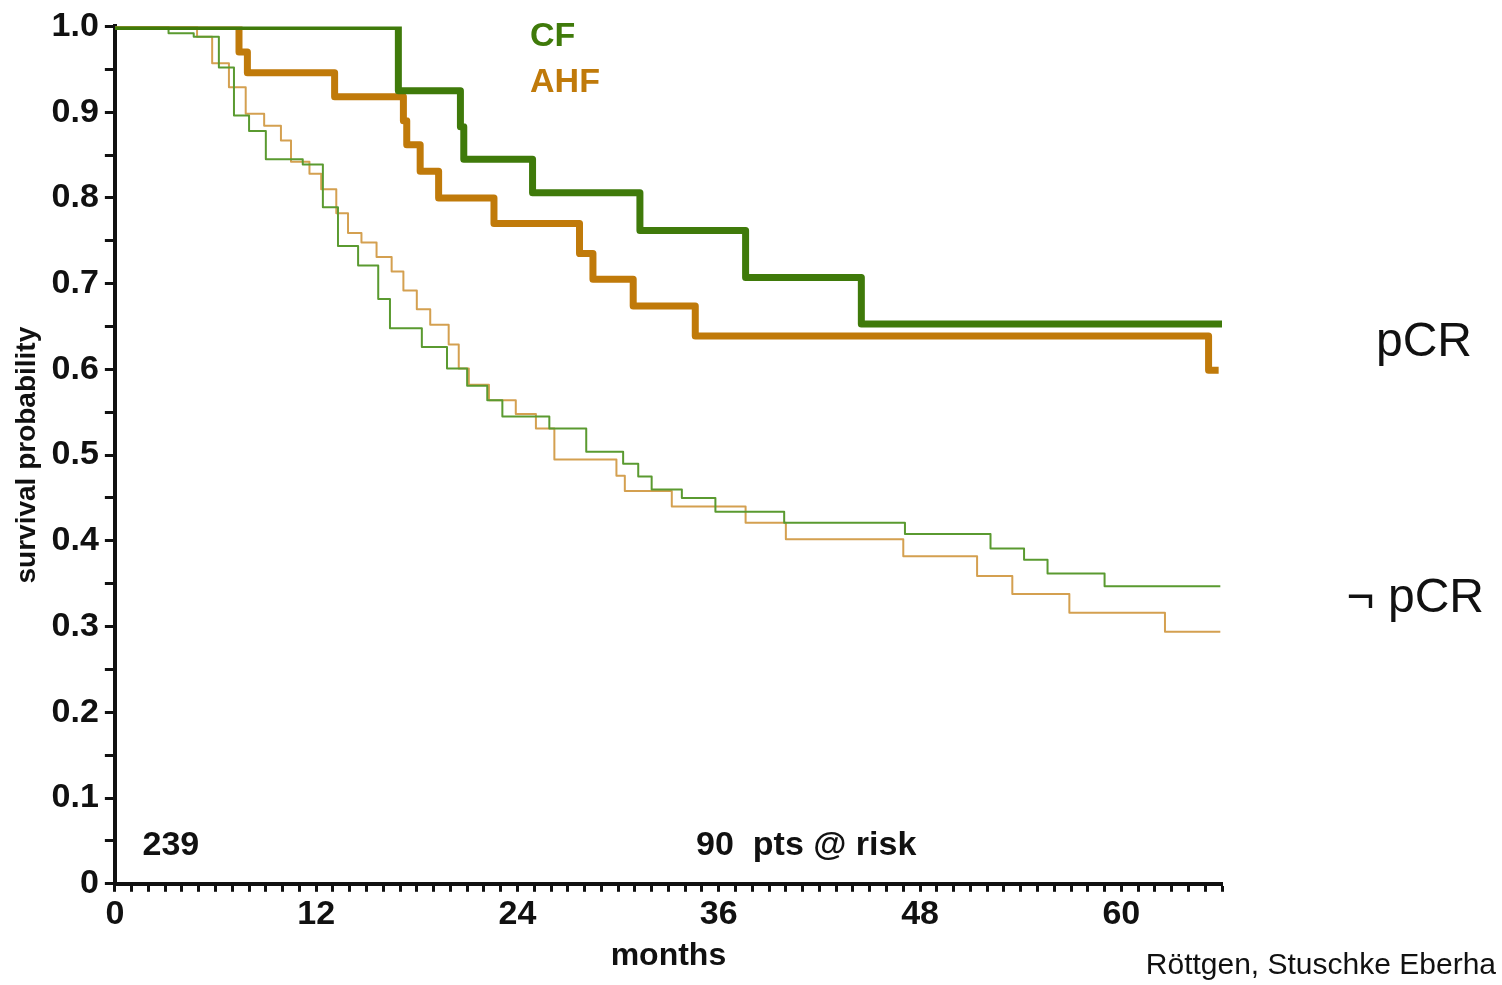 The height and width of the screenshot is (985, 1502). Describe the element at coordinates (115, 911) in the screenshot. I see `x-tick-label: 0` at that location.